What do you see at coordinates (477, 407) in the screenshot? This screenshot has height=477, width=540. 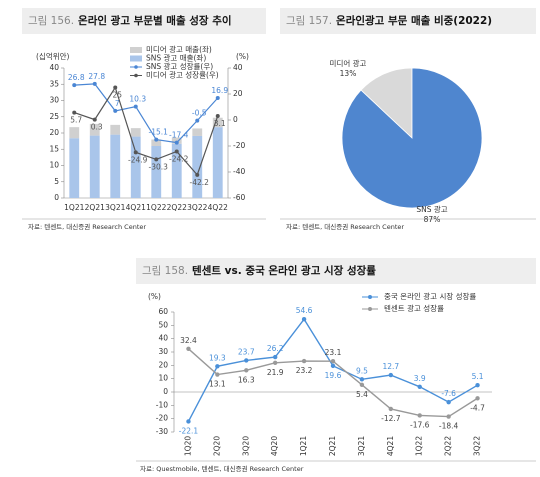 I see `data-label: -4.7` at bounding box center [477, 407].